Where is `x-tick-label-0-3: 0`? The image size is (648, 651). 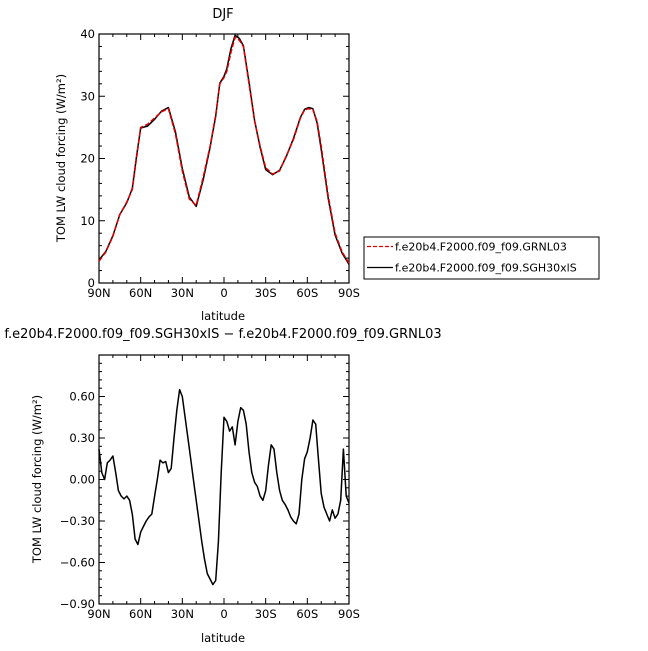 x-tick-label-0-3: 0 is located at coordinates (223, 293).